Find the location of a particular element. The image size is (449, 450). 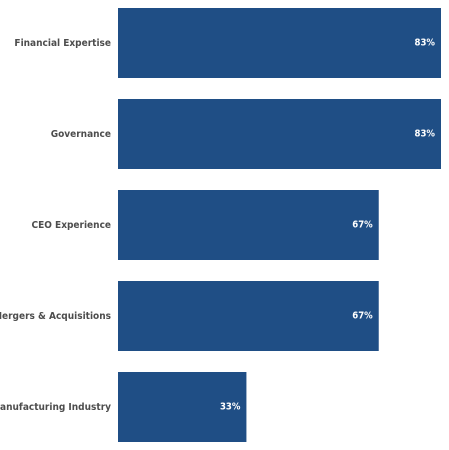

bar-group: Financial Expertise 83% is located at coordinates (227, 43).